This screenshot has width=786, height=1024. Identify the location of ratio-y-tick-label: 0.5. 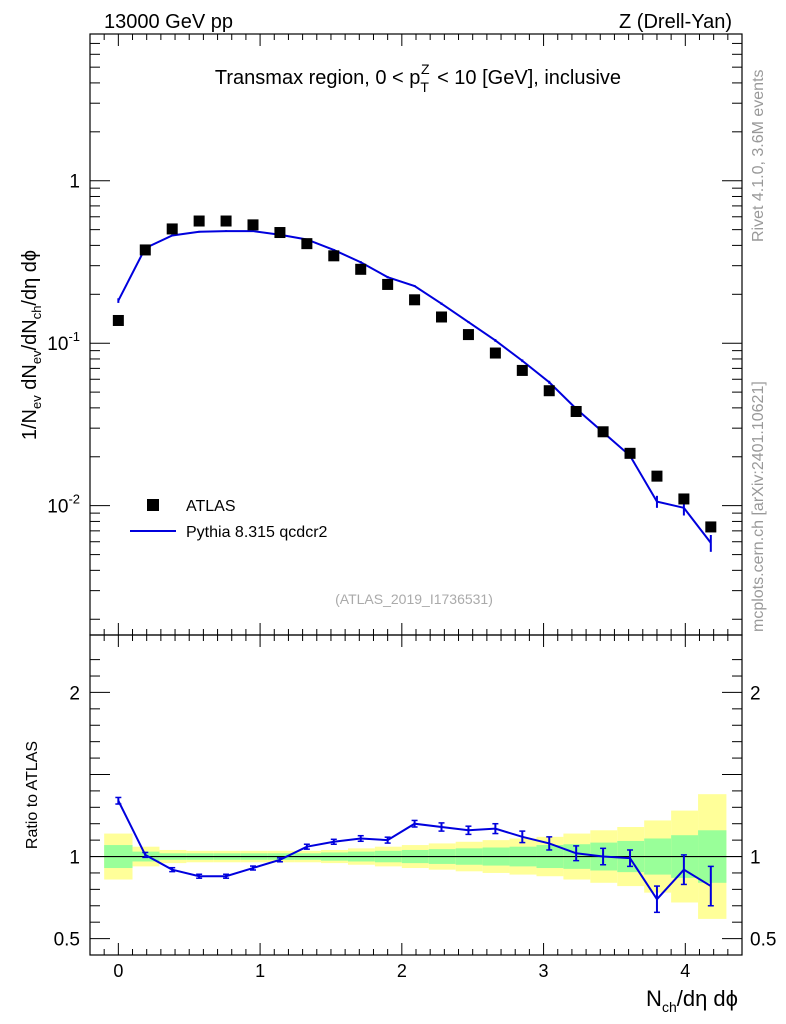
(67, 940).